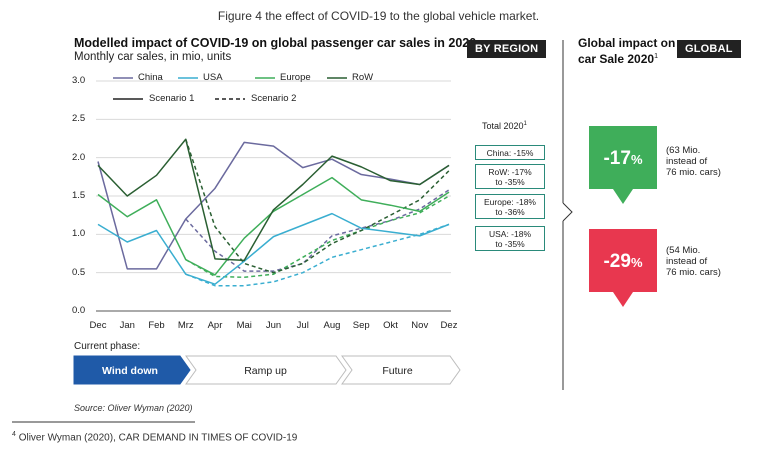  I want to click on legend-label-scenario-1: Scenario 1, so click(172, 98).